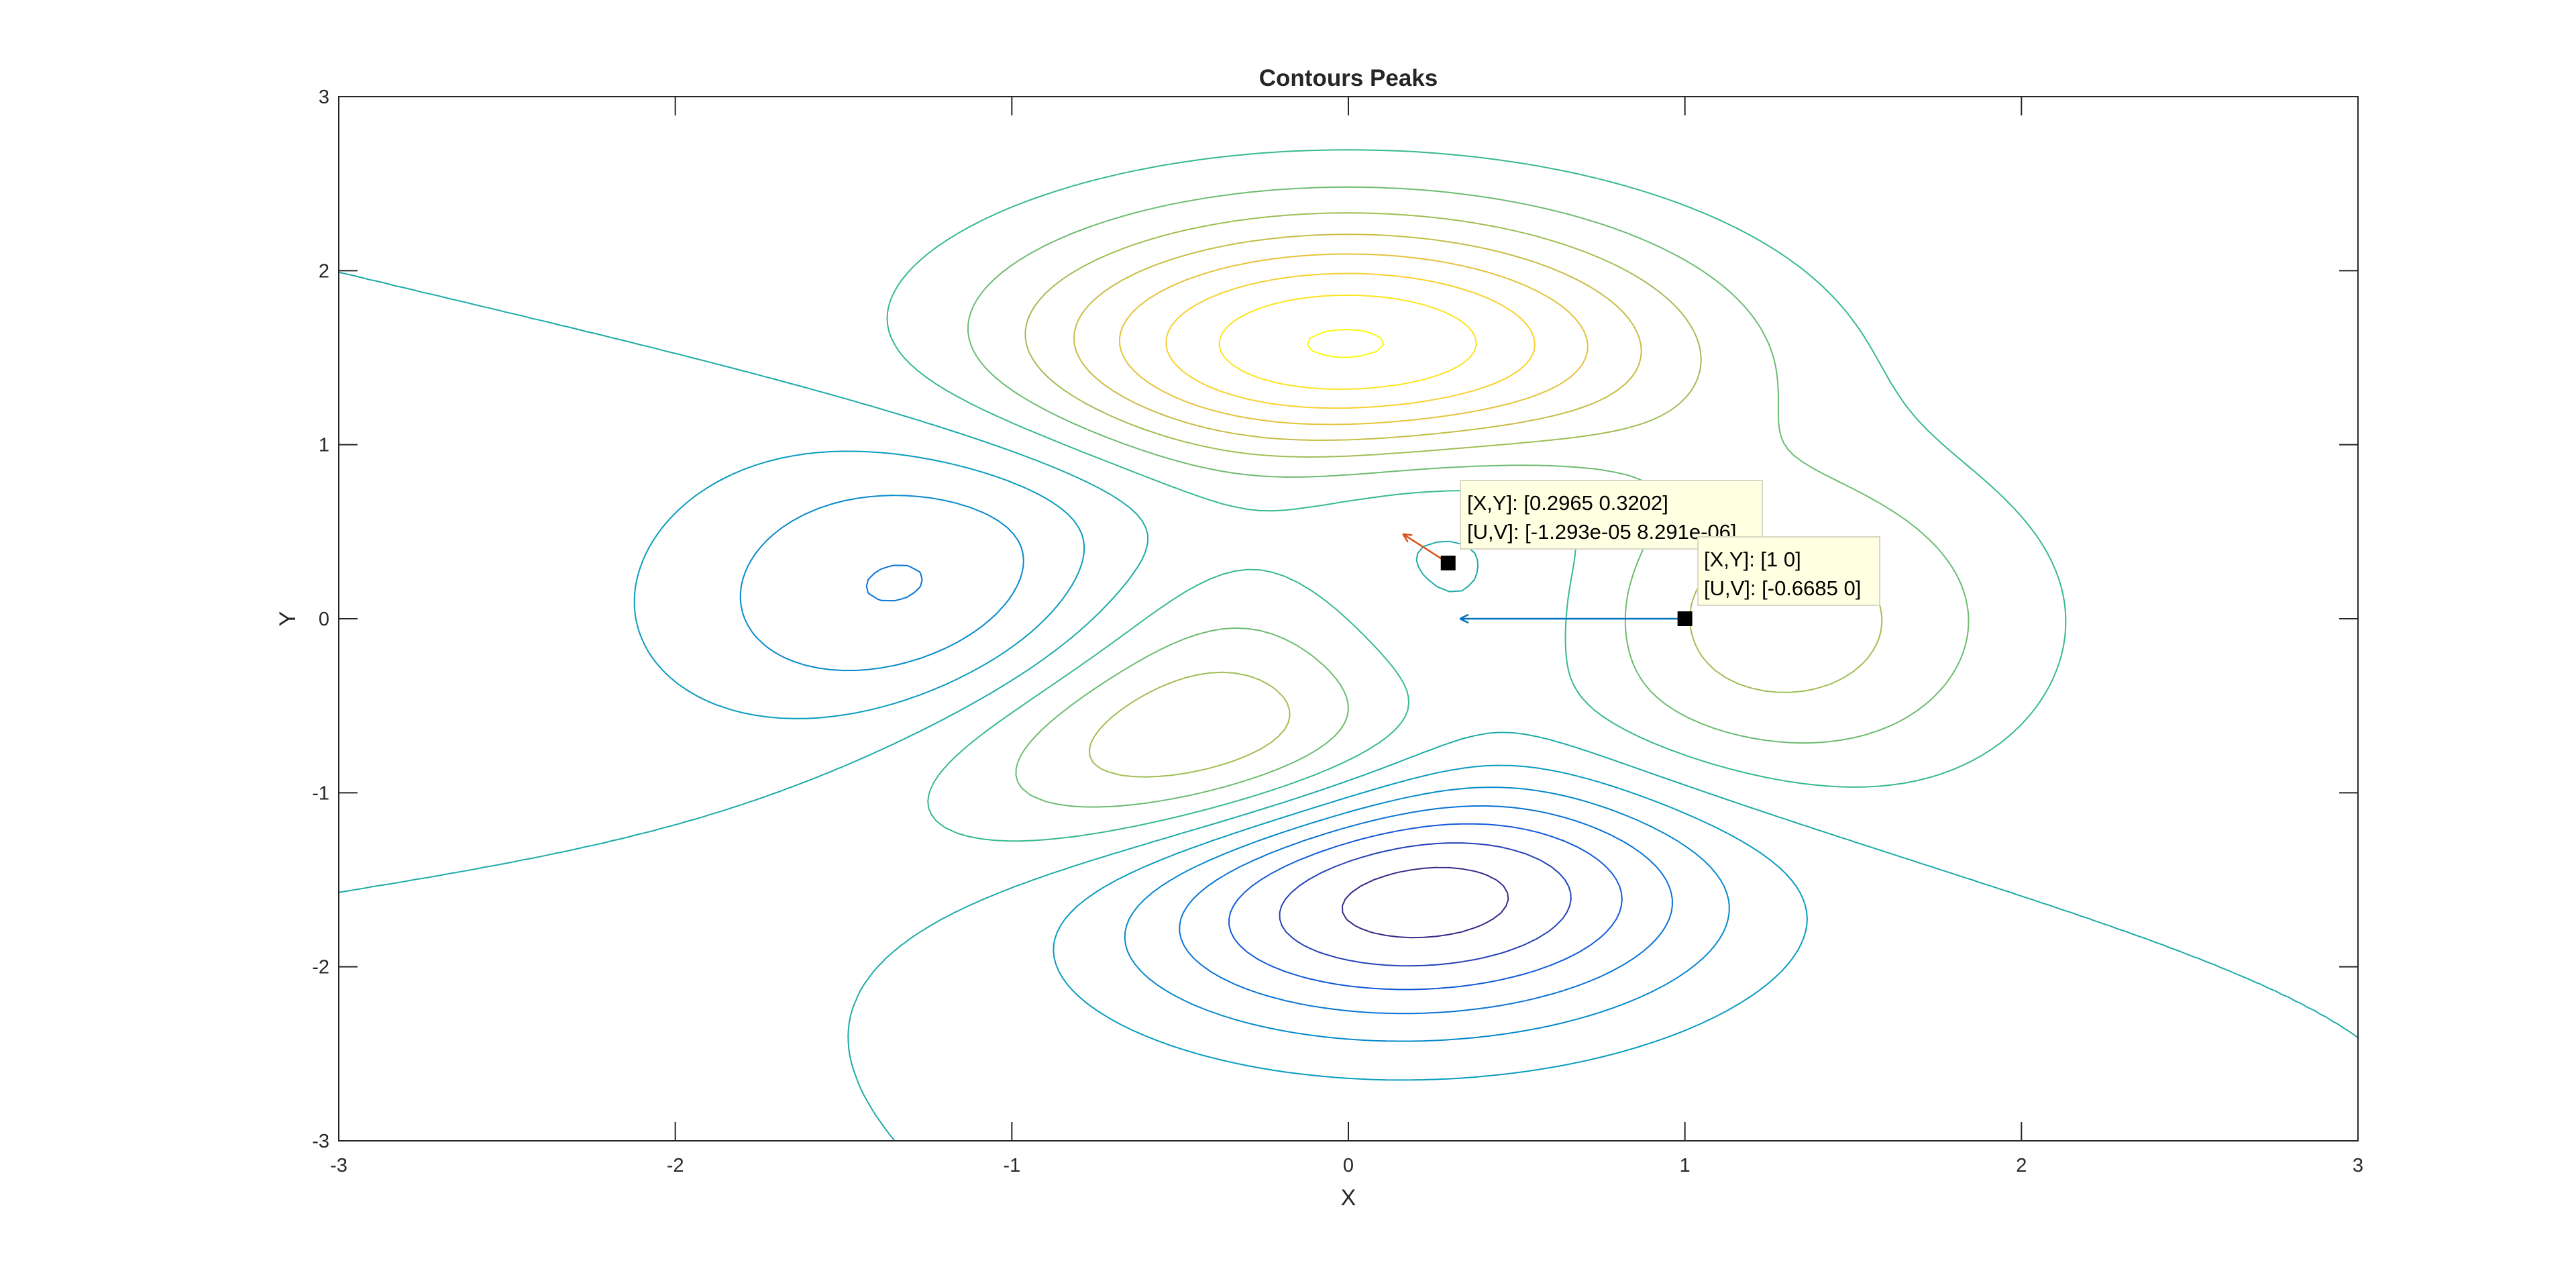  I want to click on chart-title: Contours Peaks, so click(1348, 78).